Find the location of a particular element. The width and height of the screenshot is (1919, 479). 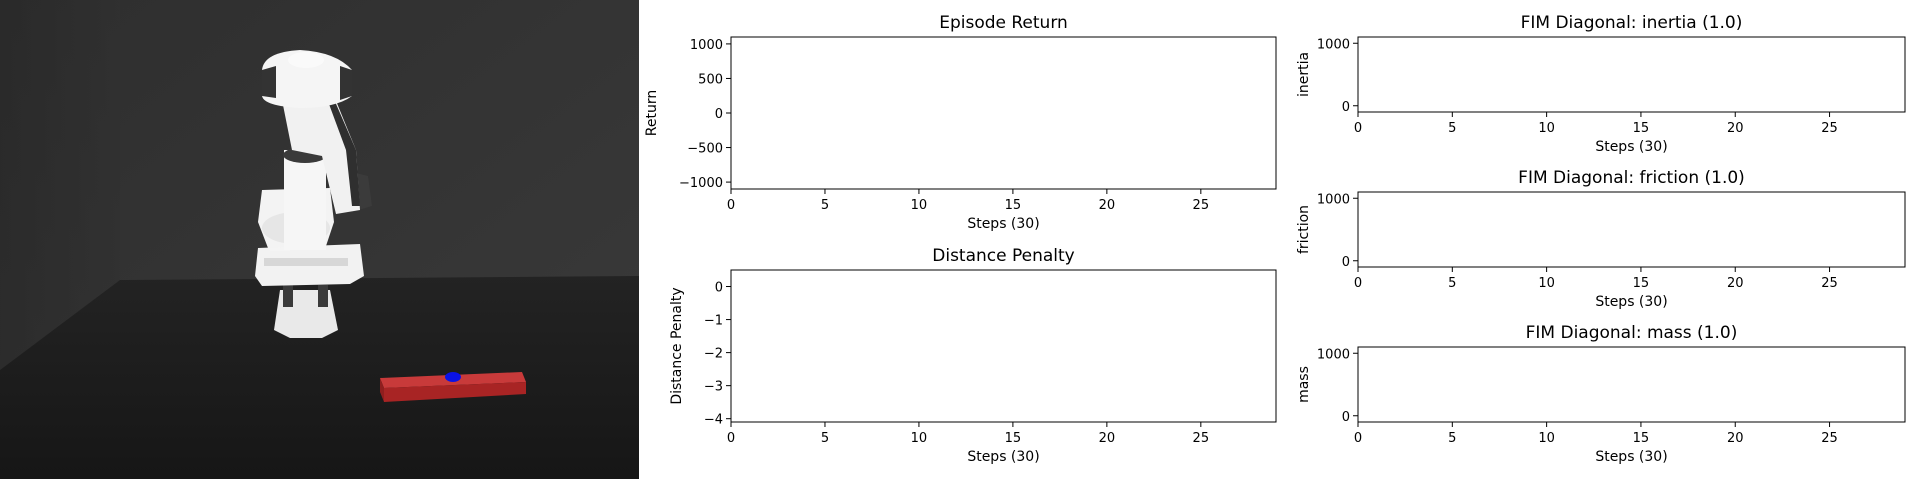

y-axis-label: mass is located at coordinates (1304, 384).